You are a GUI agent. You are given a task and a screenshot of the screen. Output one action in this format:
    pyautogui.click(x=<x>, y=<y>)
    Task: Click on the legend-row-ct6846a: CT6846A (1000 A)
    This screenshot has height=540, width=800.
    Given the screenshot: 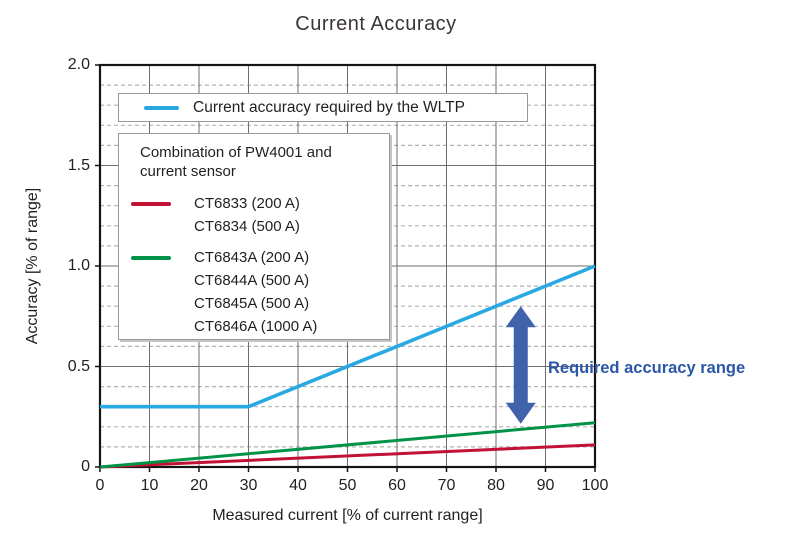 What is the action you would take?
    pyautogui.click(x=254, y=326)
    